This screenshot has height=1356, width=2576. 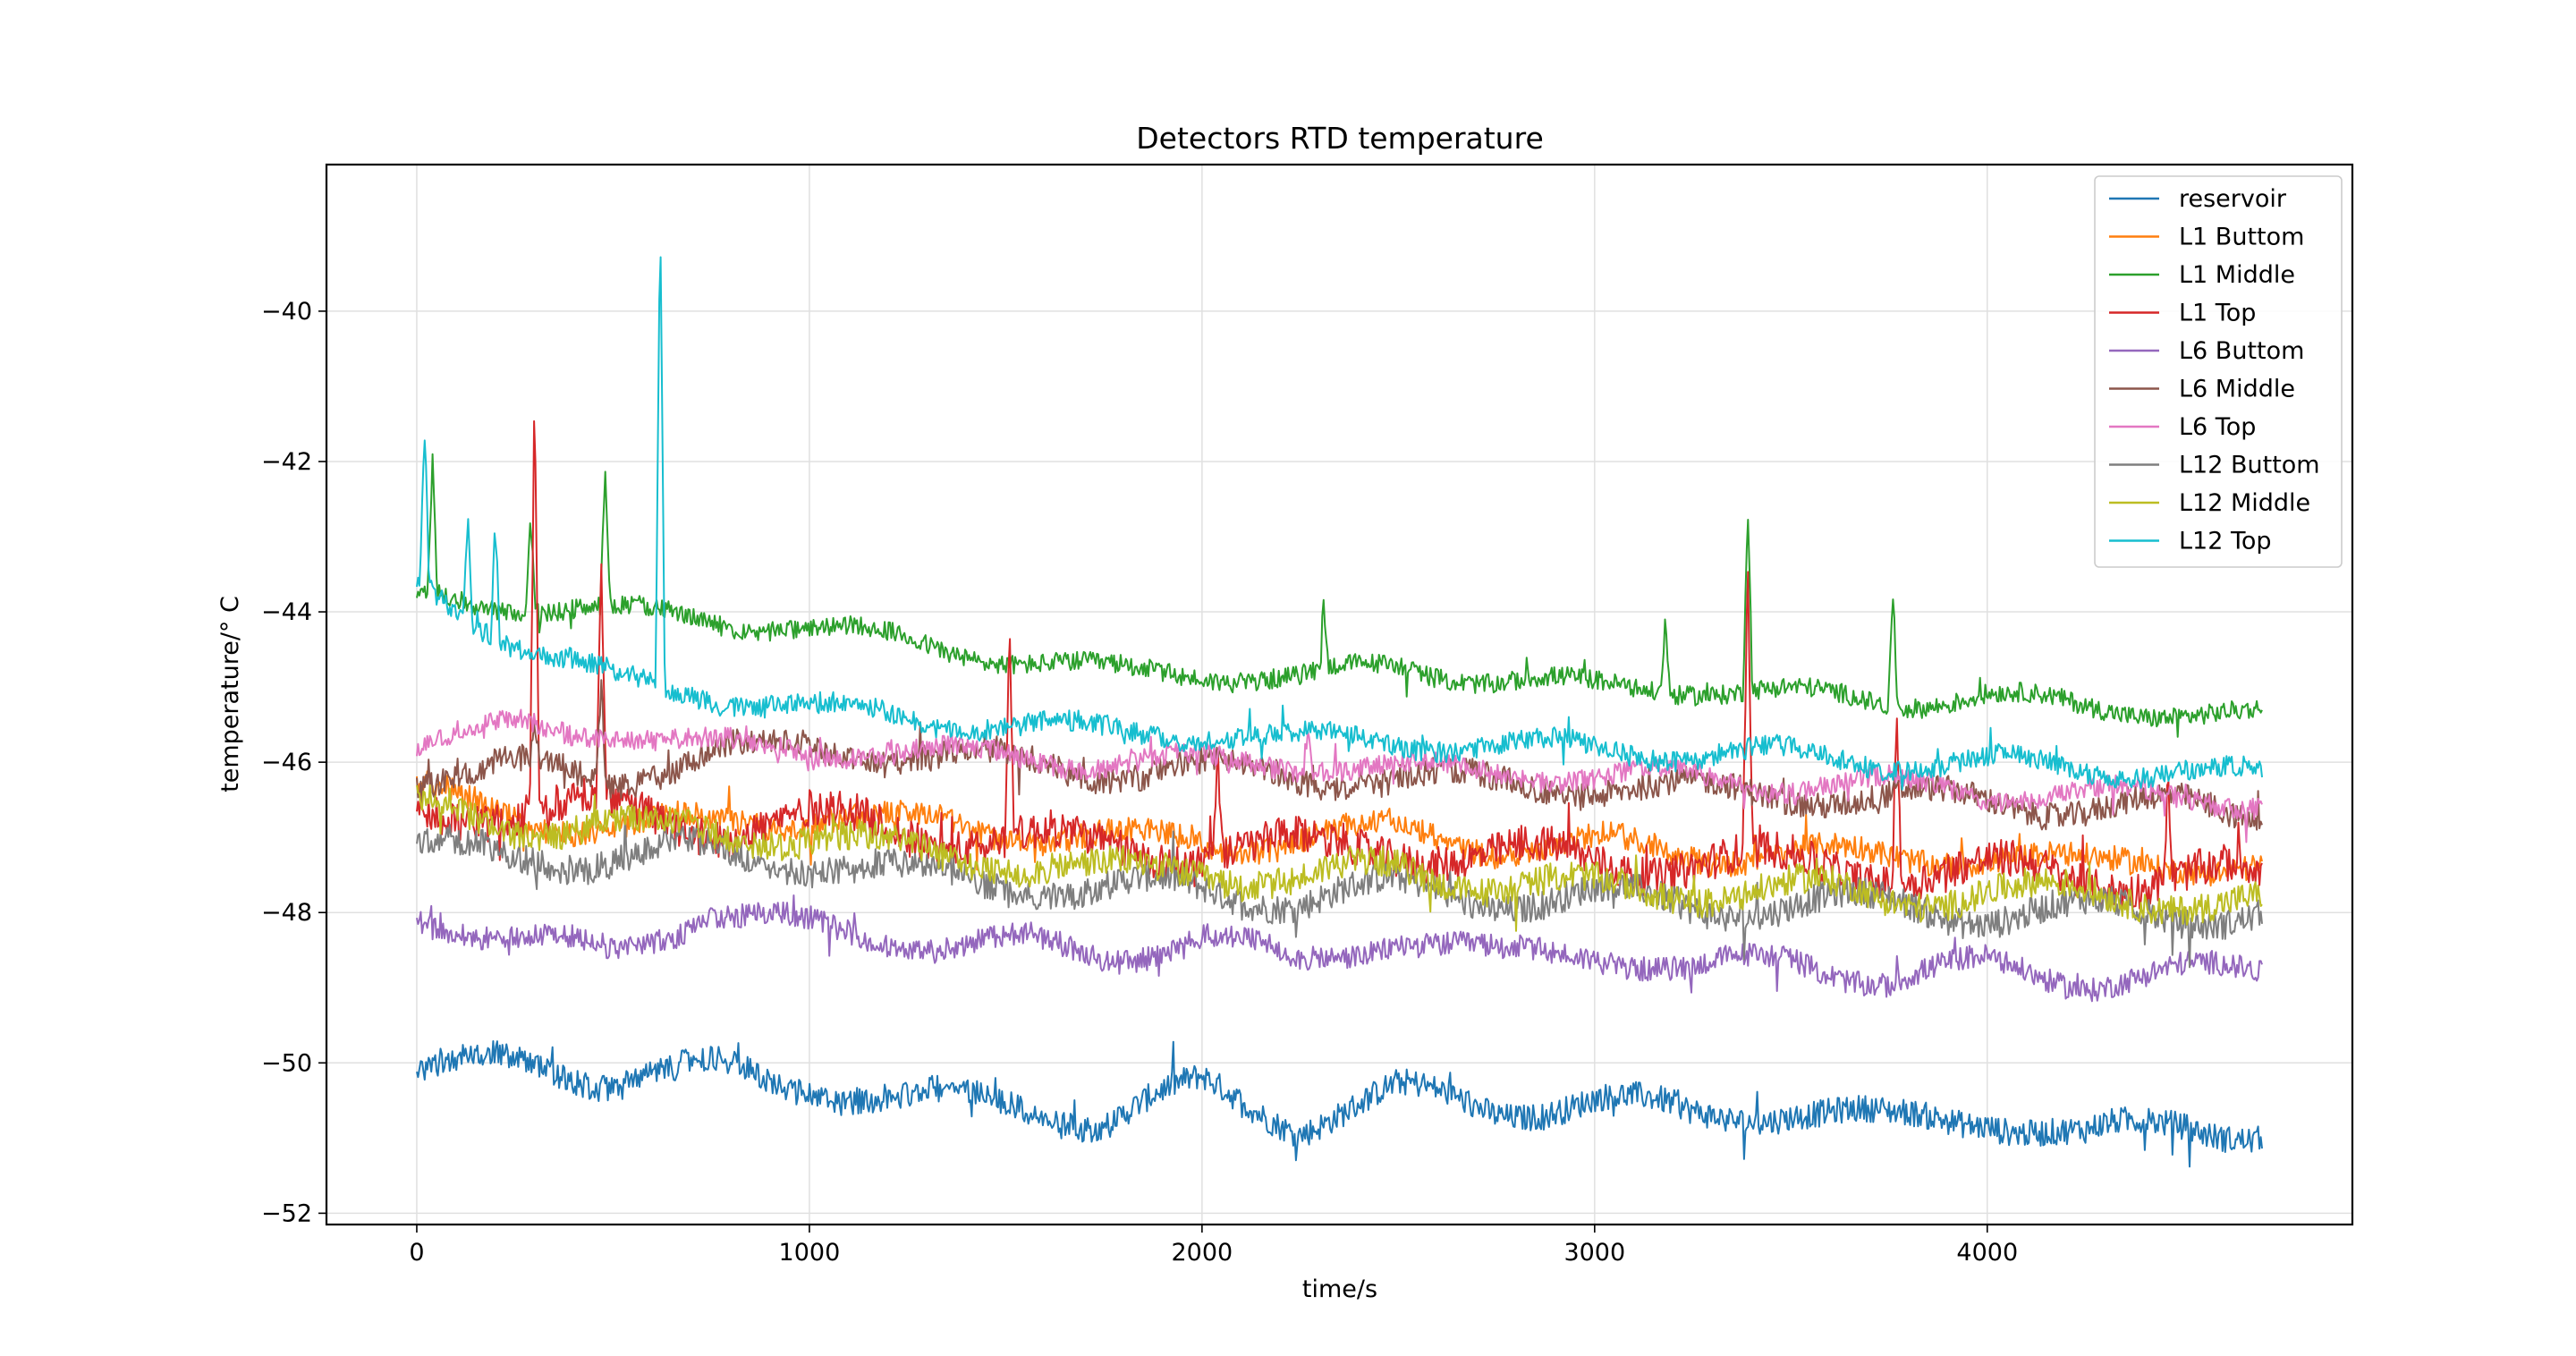 What do you see at coordinates (1987, 1253) in the screenshot?
I see `x-tick-label: 4000` at bounding box center [1987, 1253].